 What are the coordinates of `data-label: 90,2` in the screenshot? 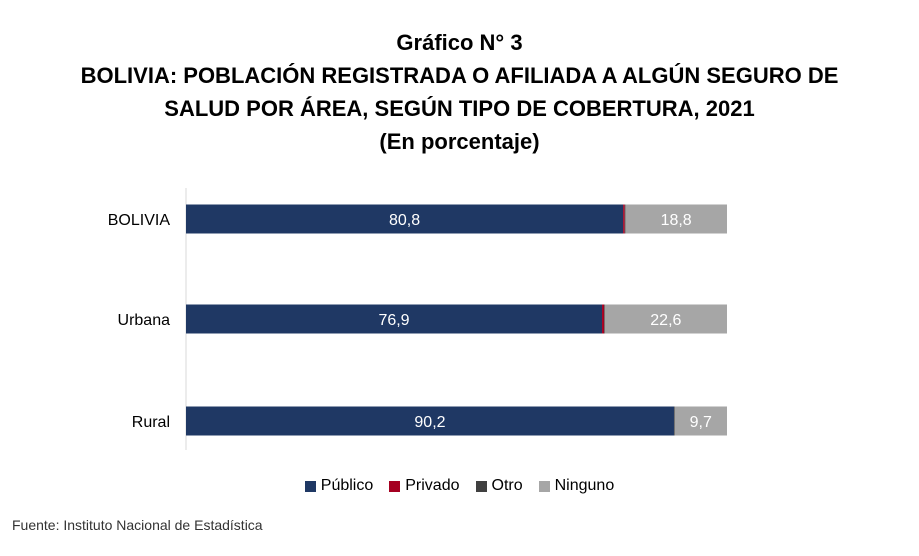 It's located at (429, 422).